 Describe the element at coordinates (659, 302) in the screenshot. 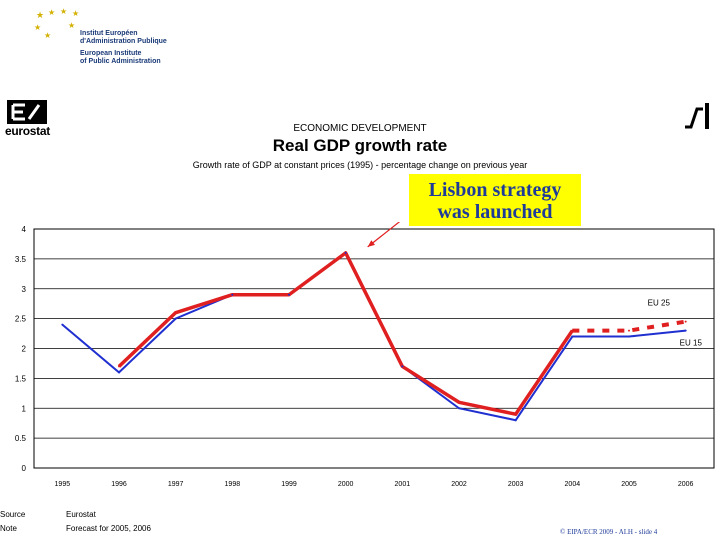

I see `series-label-eu25: EU 25` at that location.